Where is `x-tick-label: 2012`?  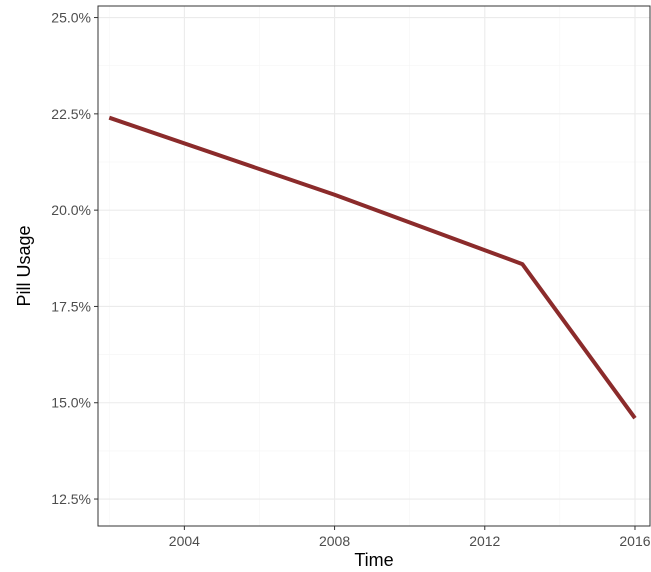
x-tick-label: 2012 is located at coordinates (484, 541).